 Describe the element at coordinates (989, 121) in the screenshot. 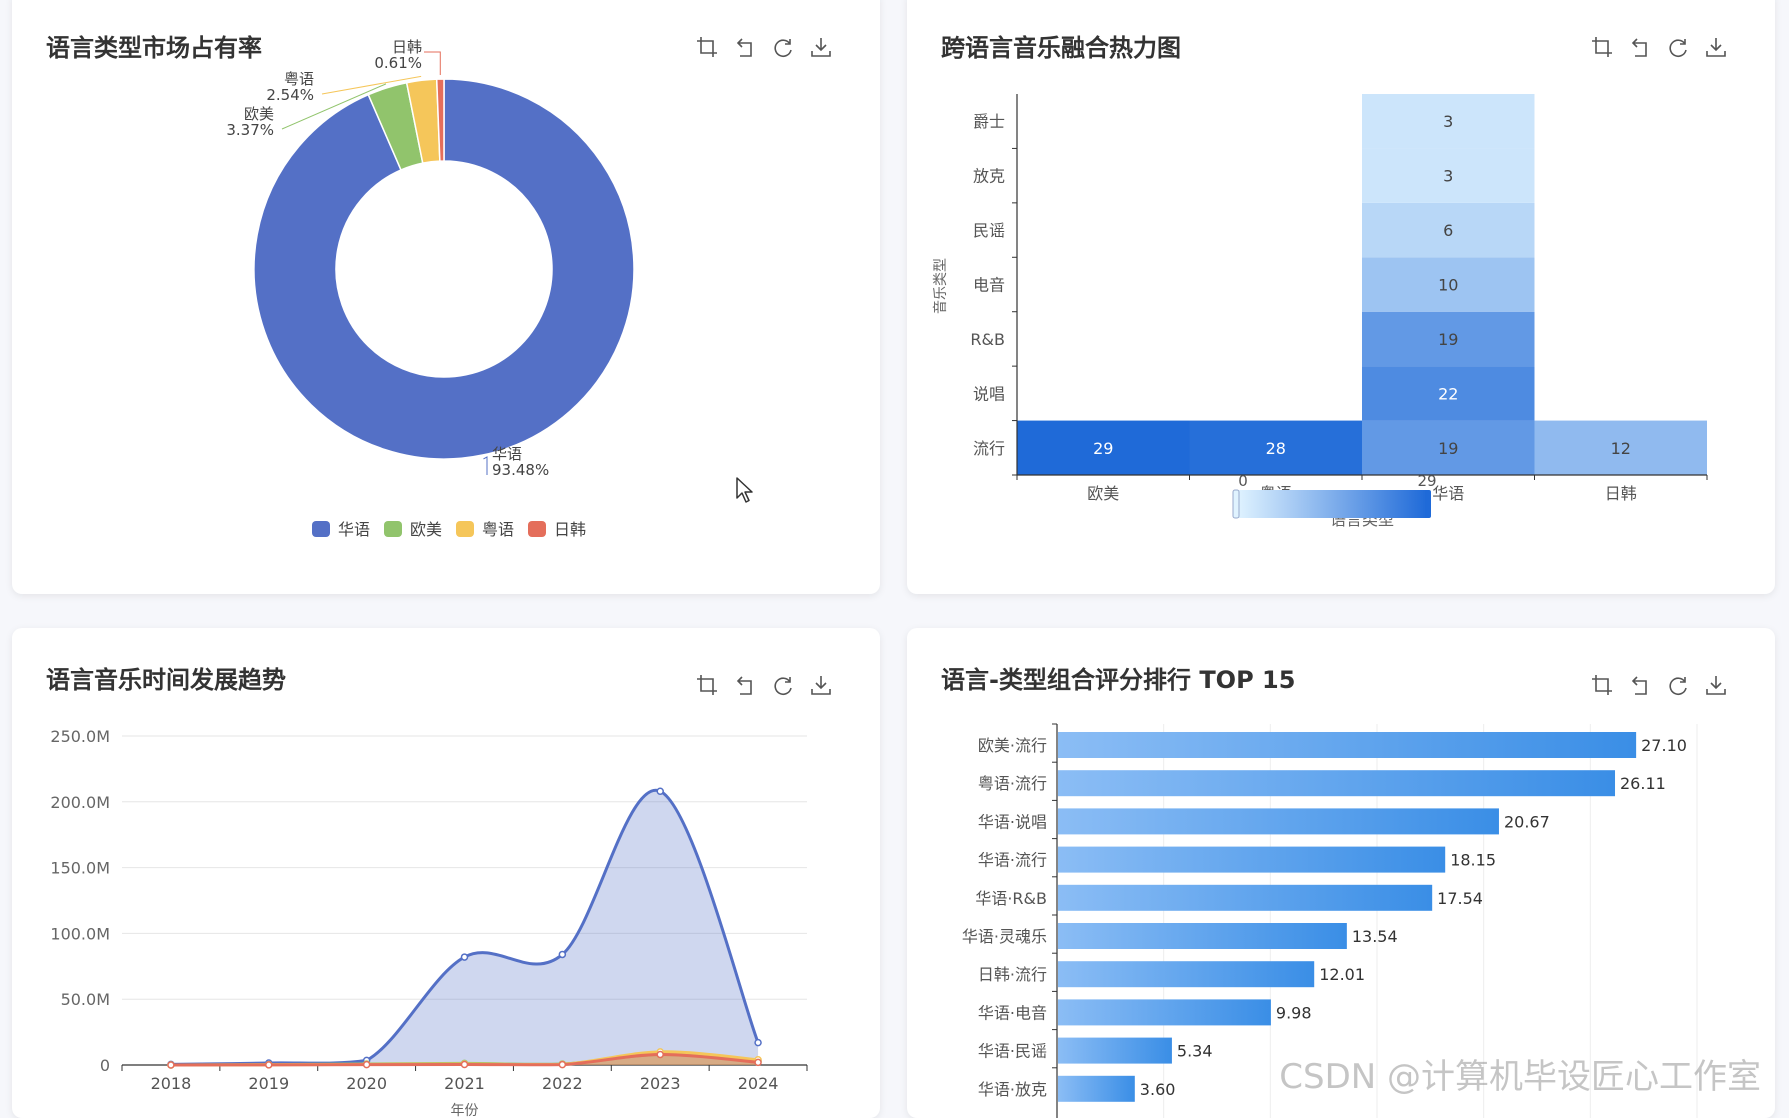

I see `heatmap-y-tick-label: 爵士` at that location.